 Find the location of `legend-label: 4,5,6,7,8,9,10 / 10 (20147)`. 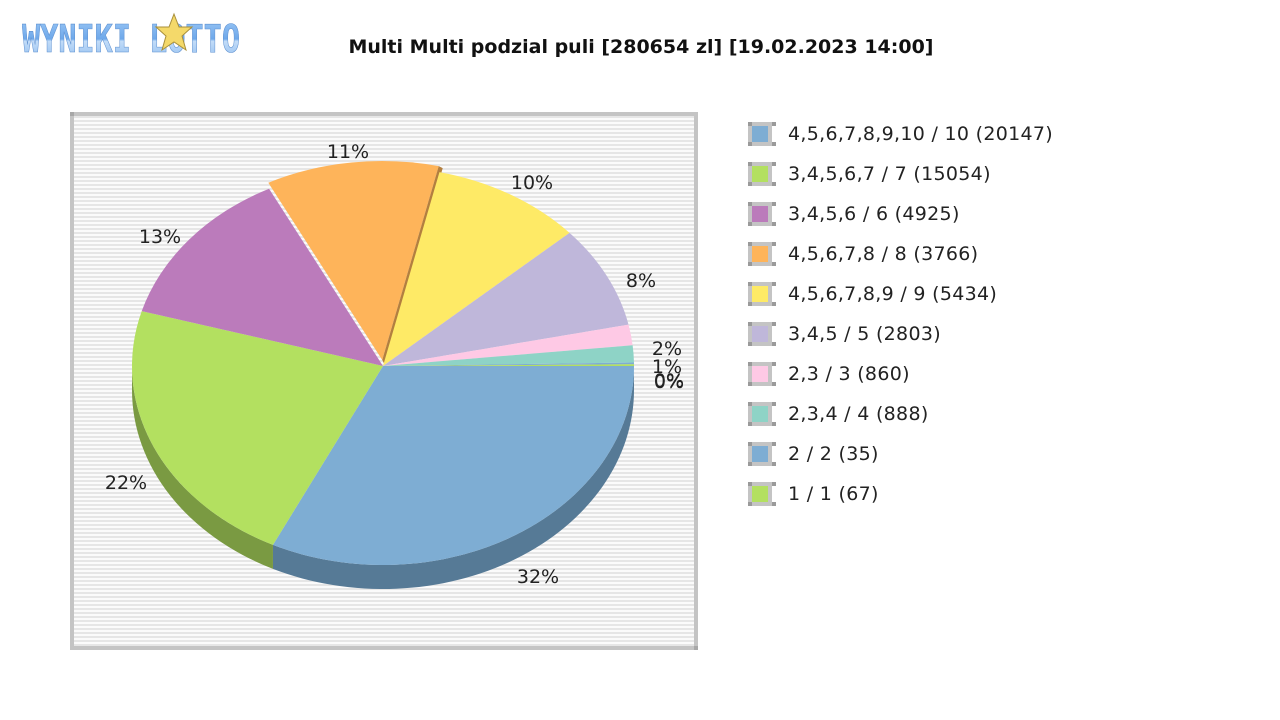

legend-label: 4,5,6,7,8,9,10 / 10 (20147) is located at coordinates (921, 134).